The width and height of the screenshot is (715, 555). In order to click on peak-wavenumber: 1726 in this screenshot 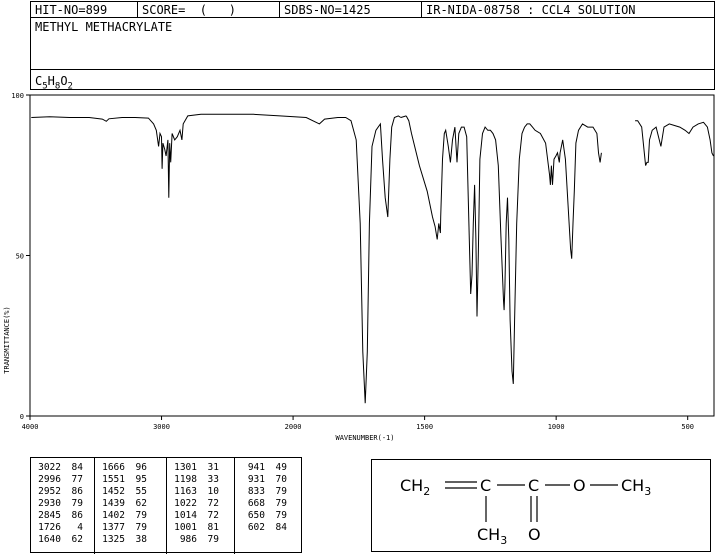, I will do `click(49, 527)`.